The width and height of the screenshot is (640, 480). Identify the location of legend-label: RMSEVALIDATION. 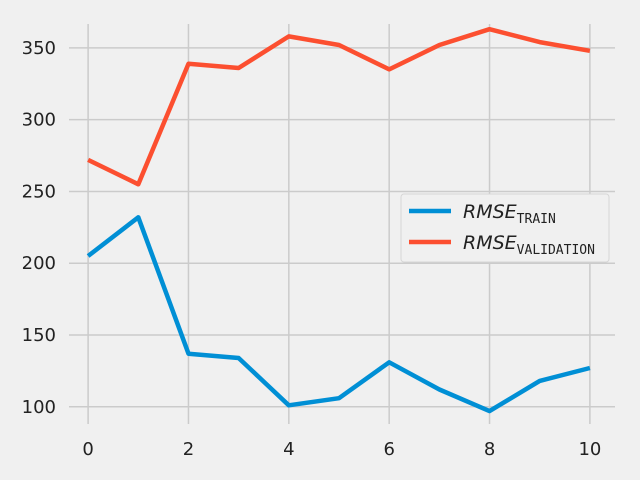
(529, 245).